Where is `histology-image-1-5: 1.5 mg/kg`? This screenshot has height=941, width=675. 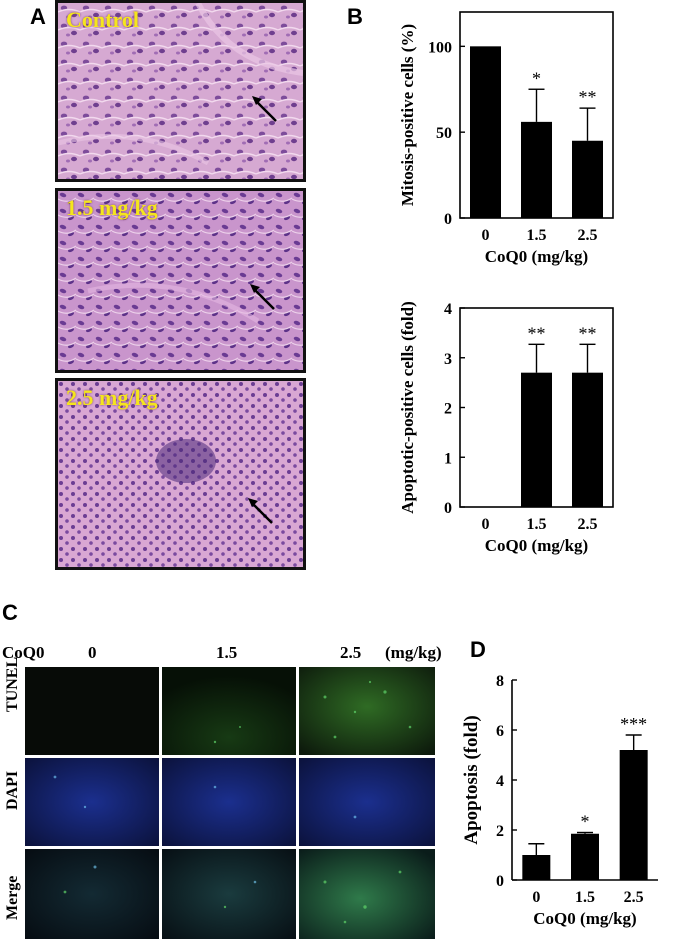
histology-image-1-5: 1.5 mg/kg is located at coordinates (180, 280).